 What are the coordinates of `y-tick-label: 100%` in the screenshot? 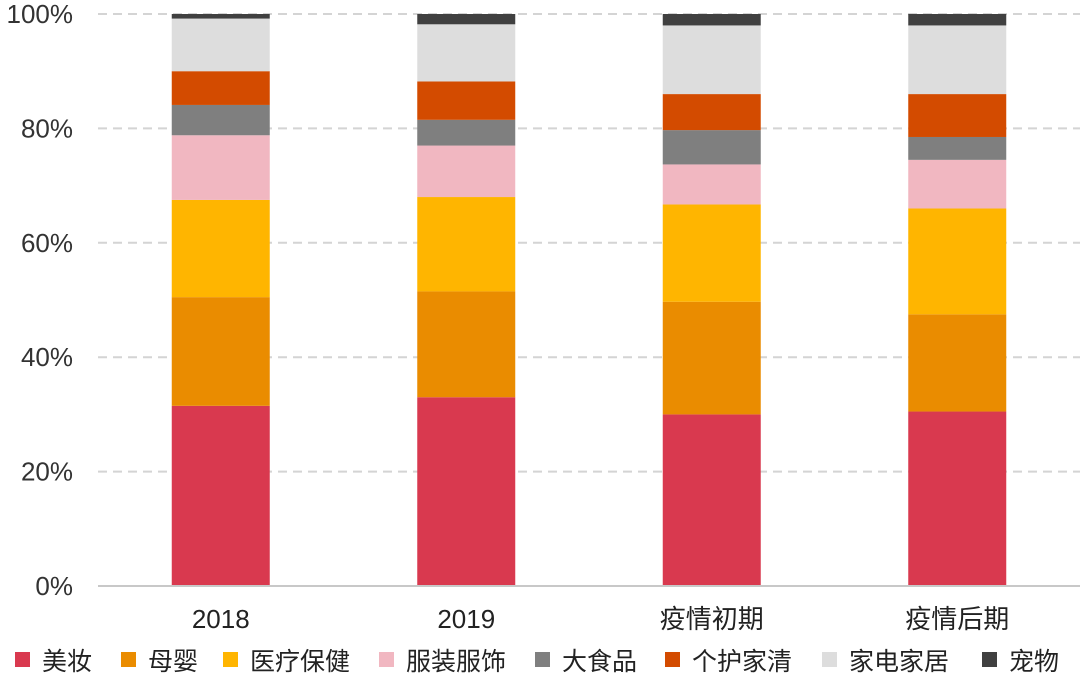 It's located at (40, 14).